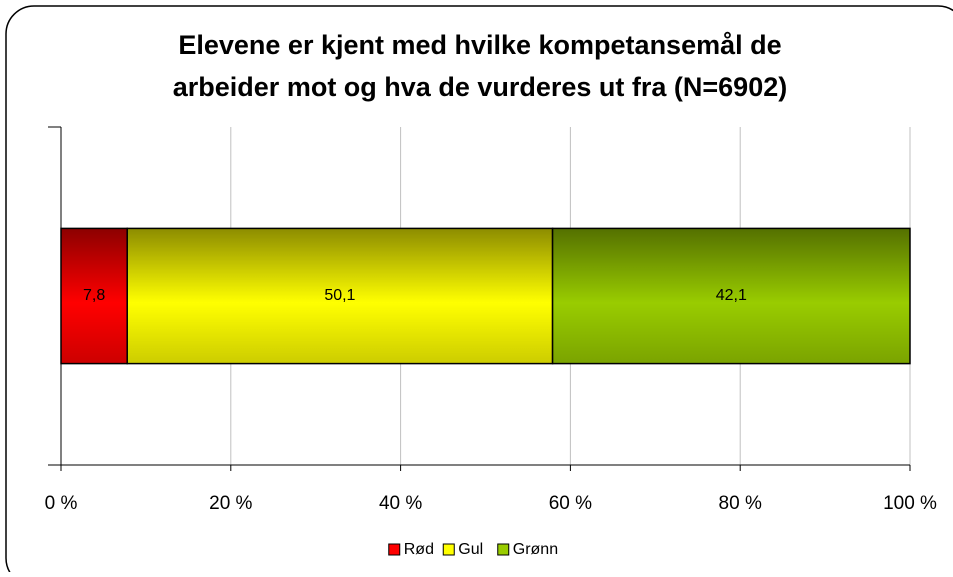 Image resolution: width=953 pixels, height=577 pixels. What do you see at coordinates (419, 549) in the screenshot?
I see `legend-label: Rød` at bounding box center [419, 549].